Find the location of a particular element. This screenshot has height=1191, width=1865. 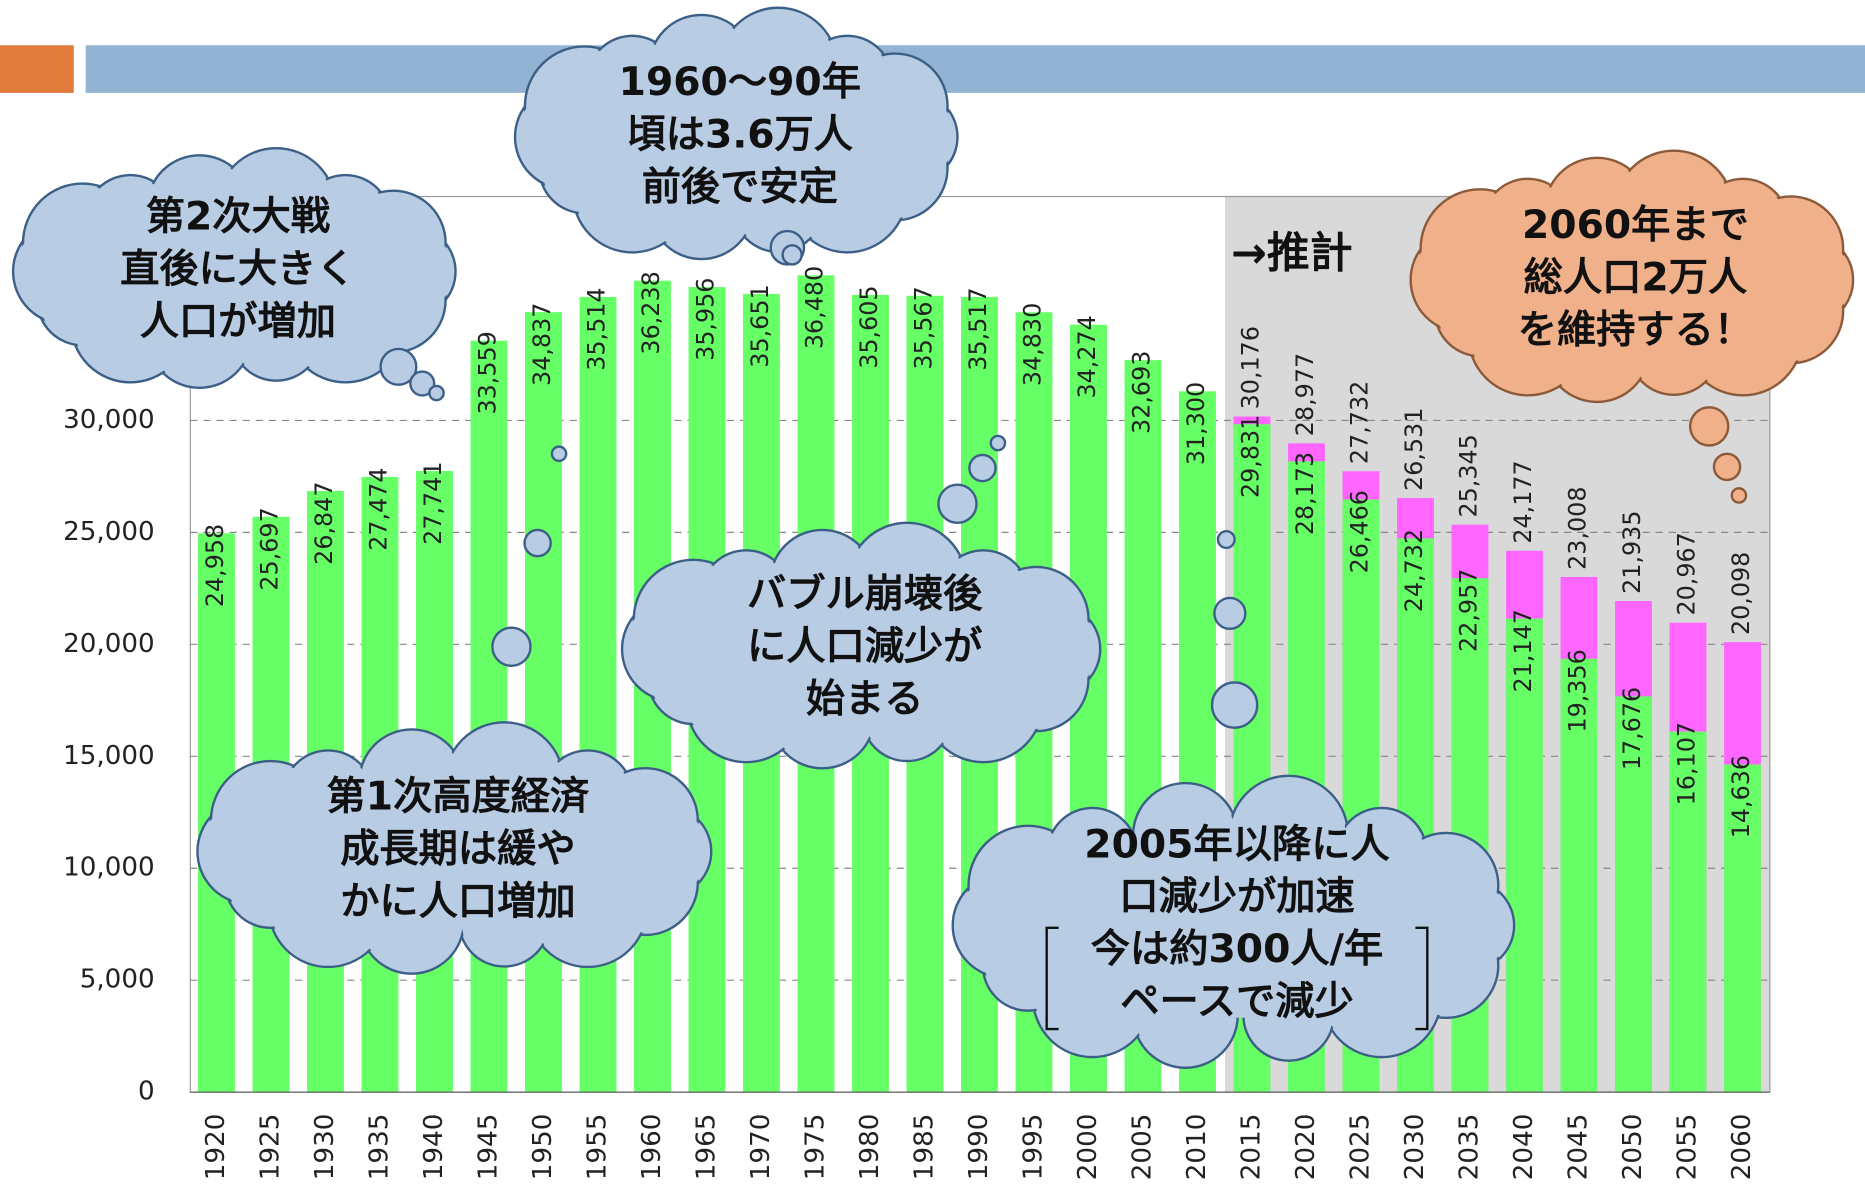

callout-text: 前後で安定 is located at coordinates (740, 187).